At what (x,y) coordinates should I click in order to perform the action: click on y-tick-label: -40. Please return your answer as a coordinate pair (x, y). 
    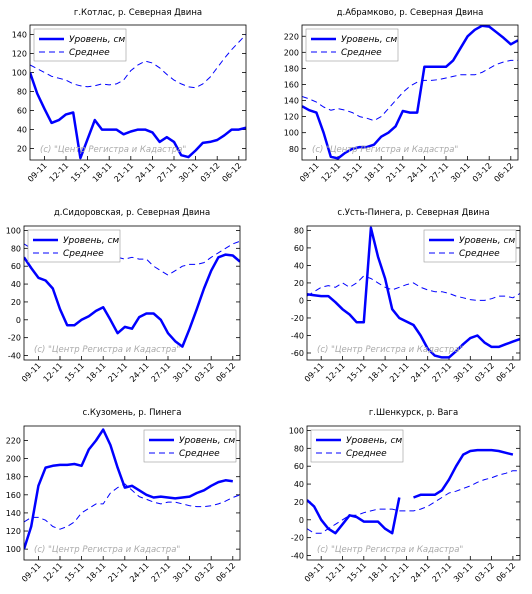
    Looking at the image, I should click on (14, 356).